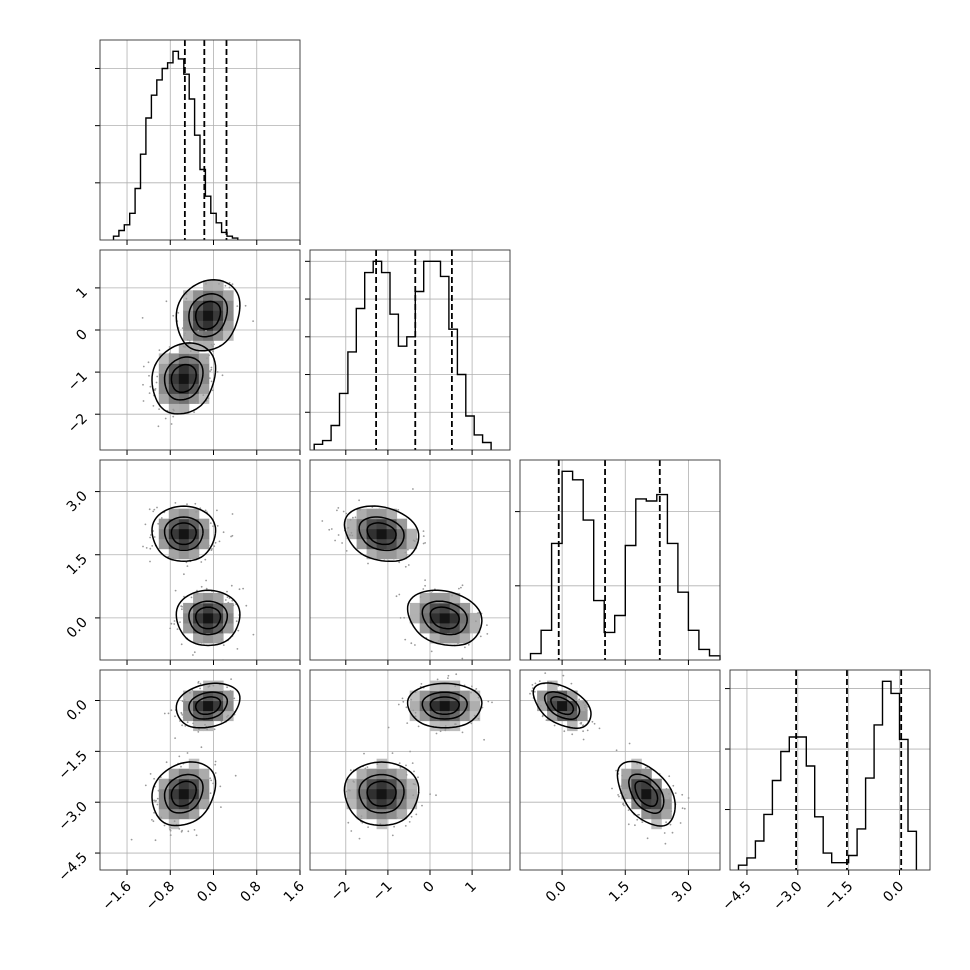  I want to click on density-cell-2-0-1--1-0, so click(174, 534).